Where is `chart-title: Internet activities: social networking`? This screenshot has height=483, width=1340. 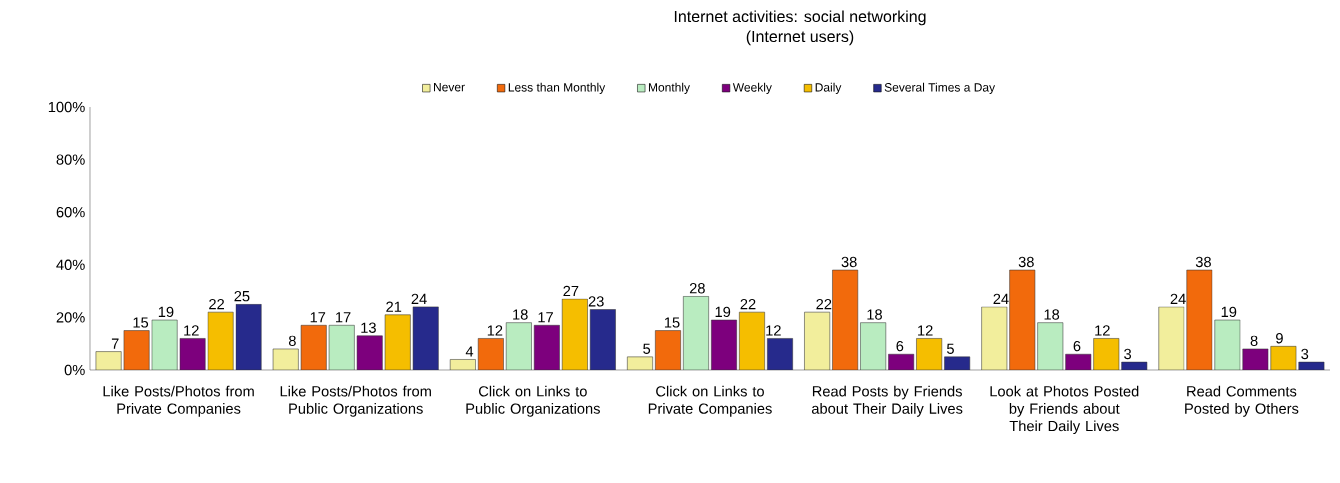 chart-title: Internet activities: social networking is located at coordinates (800, 18).